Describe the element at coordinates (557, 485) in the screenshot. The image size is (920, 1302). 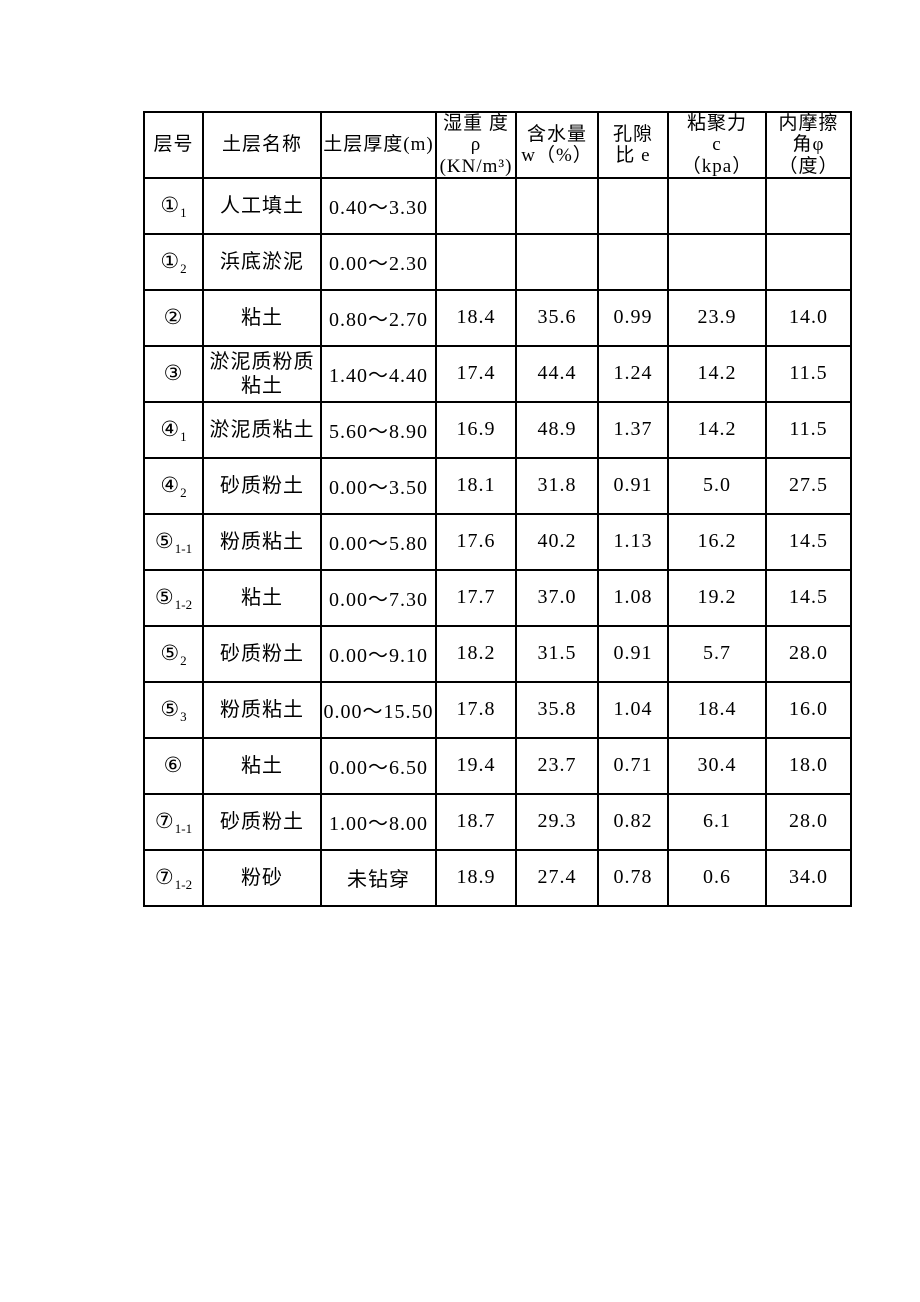
I see `water-content-cell: 31.8` at that location.